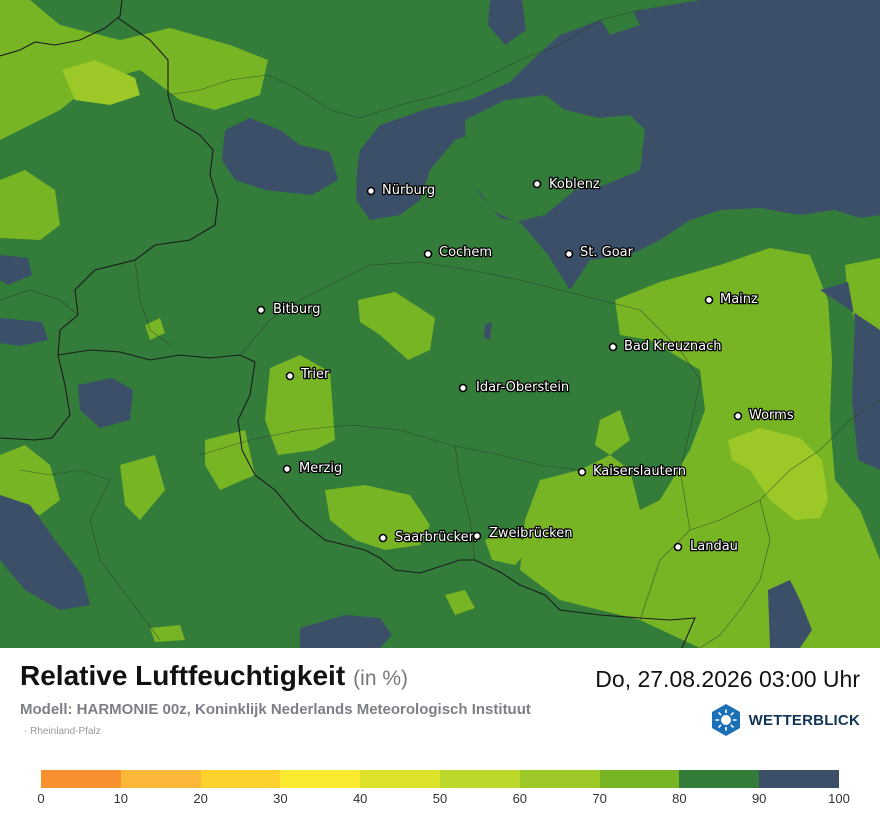 The height and width of the screenshot is (830, 880). What do you see at coordinates (522, 387) in the screenshot?
I see `city-label: Idar-Oberstein` at bounding box center [522, 387].